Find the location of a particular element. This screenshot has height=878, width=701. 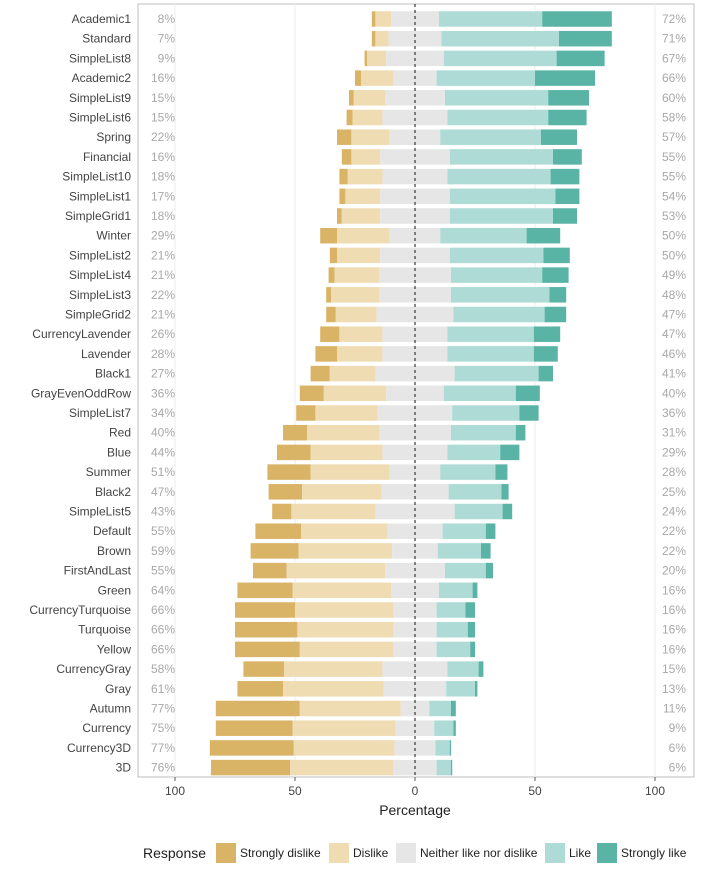

left-percent-label: 75% is located at coordinates (163, 728).